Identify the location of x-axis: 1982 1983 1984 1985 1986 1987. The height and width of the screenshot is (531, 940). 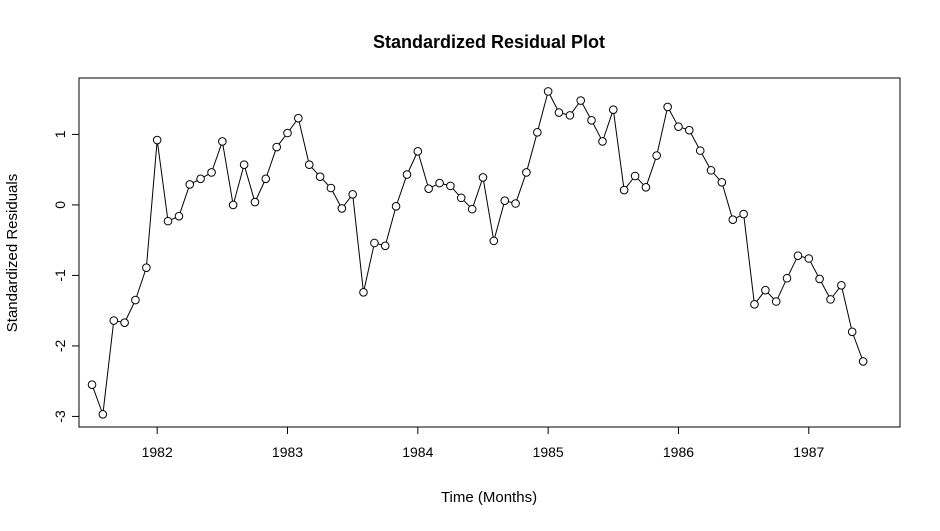
(483, 443).